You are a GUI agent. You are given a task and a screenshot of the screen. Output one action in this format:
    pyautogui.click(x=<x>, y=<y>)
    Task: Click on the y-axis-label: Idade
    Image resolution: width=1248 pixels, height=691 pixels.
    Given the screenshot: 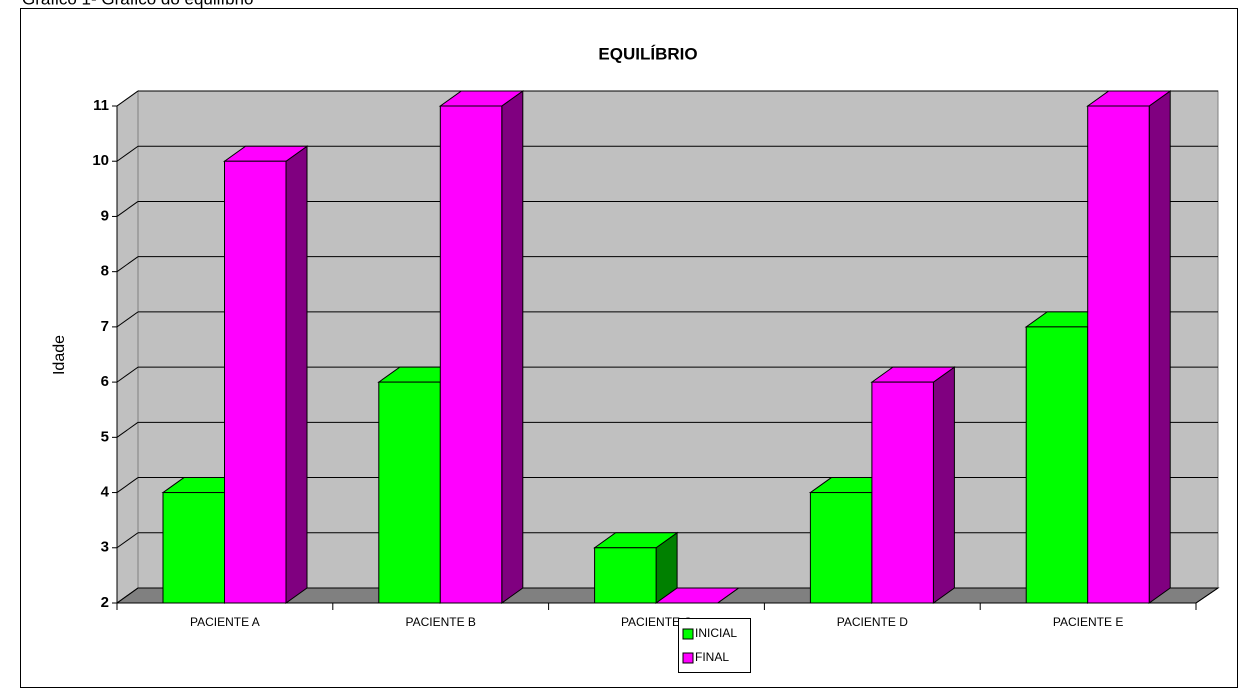 What is the action you would take?
    pyautogui.click(x=59, y=355)
    